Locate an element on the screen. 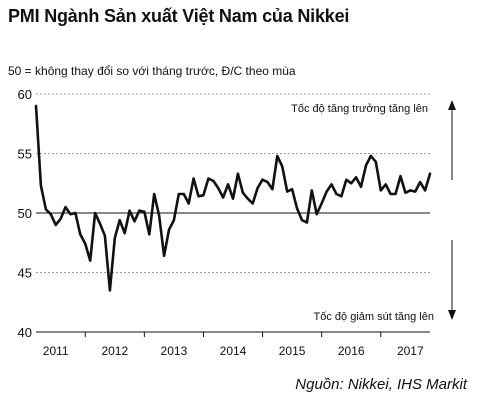 The image size is (477, 404). y-tick-label: 50 is located at coordinates (25, 213).